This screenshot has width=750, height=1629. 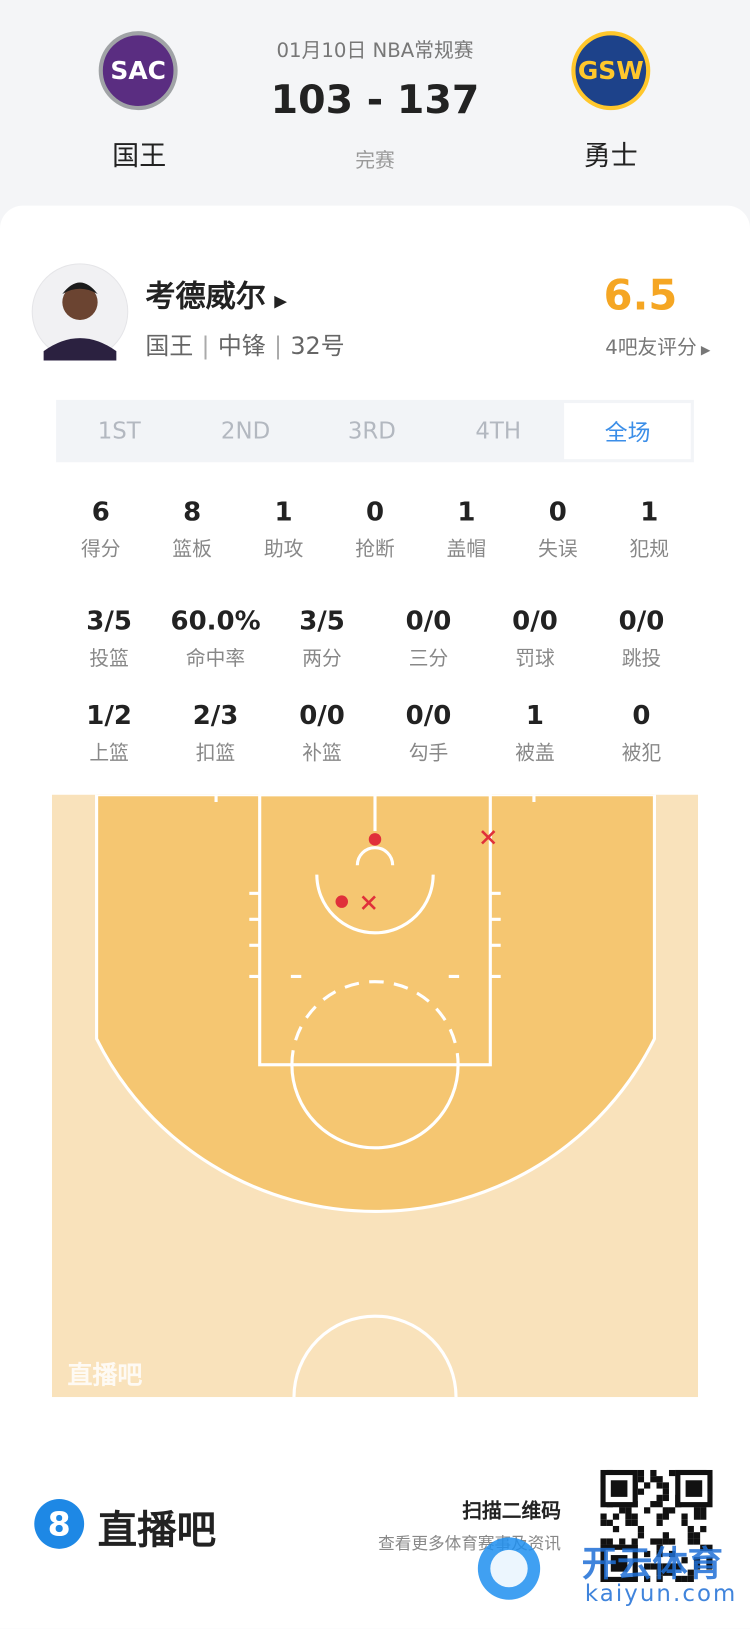 What do you see at coordinates (157, 1530) in the screenshot?
I see `footer-brand: 直播吧` at bounding box center [157, 1530].